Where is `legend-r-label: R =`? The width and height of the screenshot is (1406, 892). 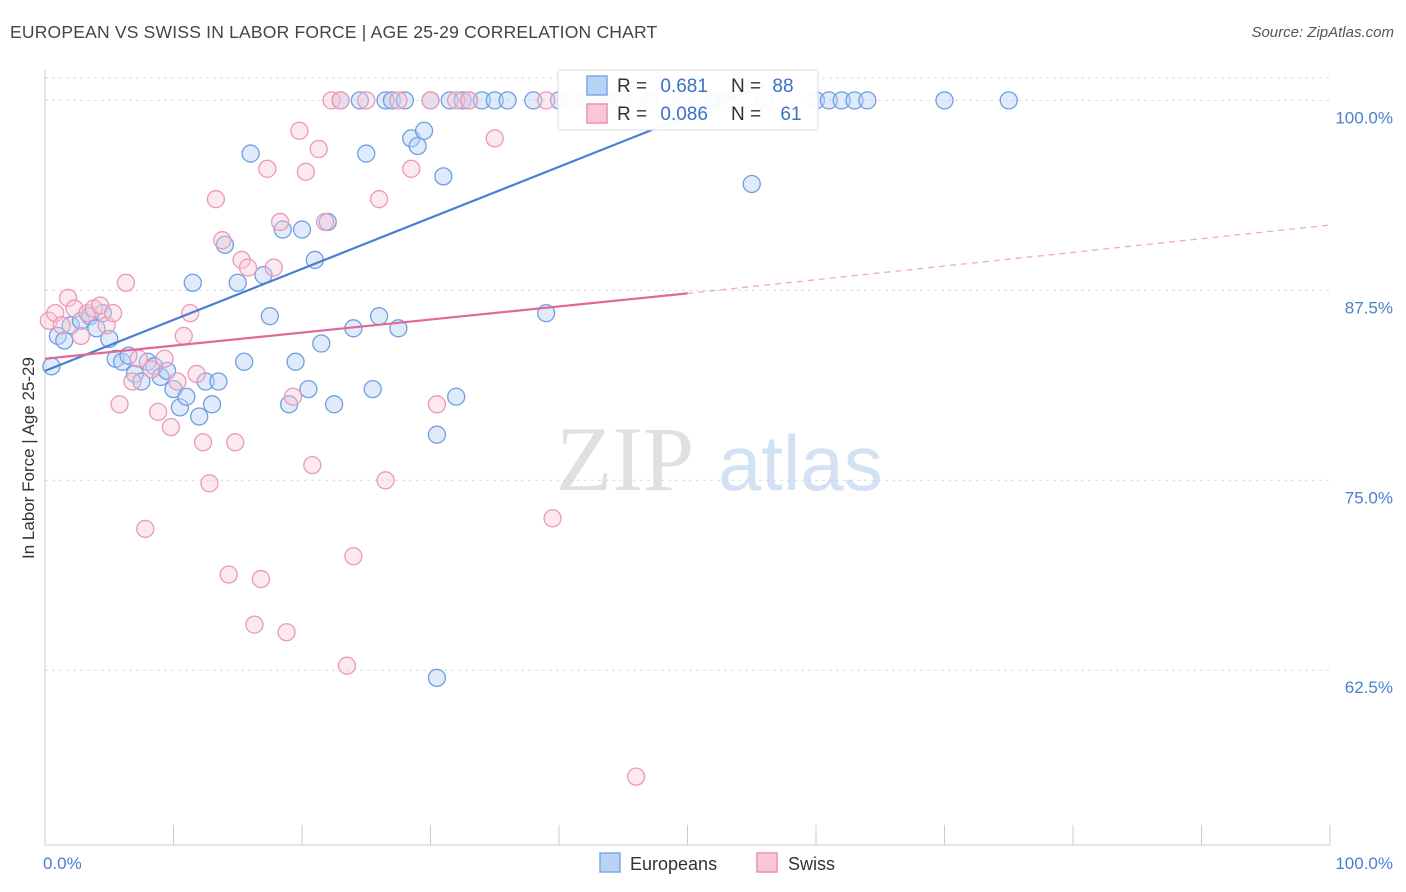 legend-r-label: R = is located at coordinates (634, 114).